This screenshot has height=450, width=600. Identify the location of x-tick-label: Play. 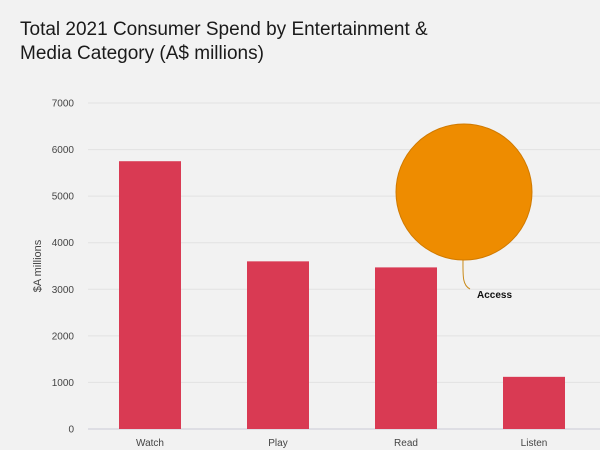
(277, 443).